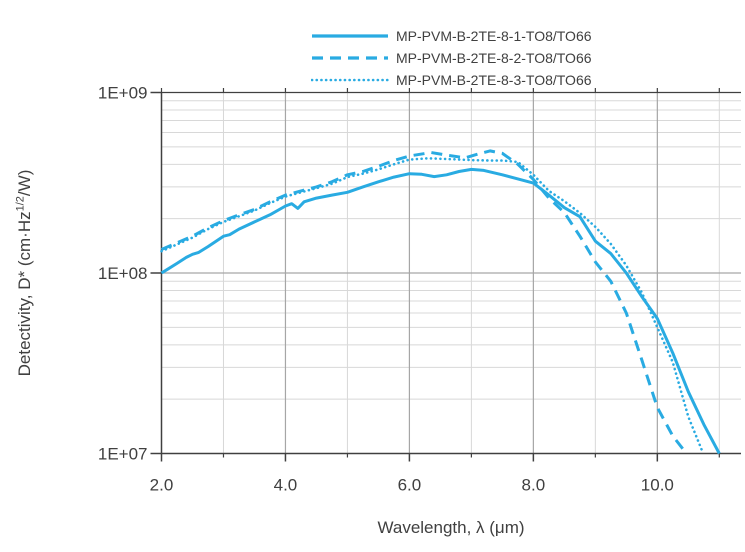  I want to click on x-tick-label: 10.0, so click(657, 485).